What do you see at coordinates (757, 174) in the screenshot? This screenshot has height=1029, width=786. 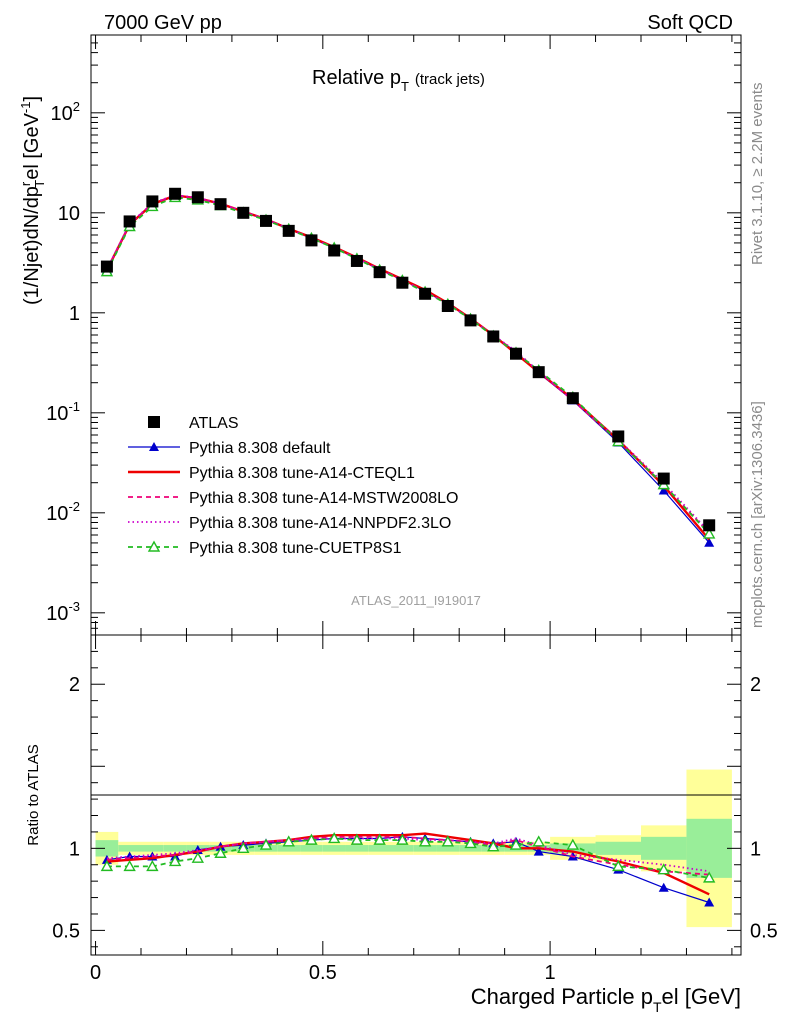 I see `rivet-label: Rivet 3.1.10, ≥ 2.2M events` at bounding box center [757, 174].